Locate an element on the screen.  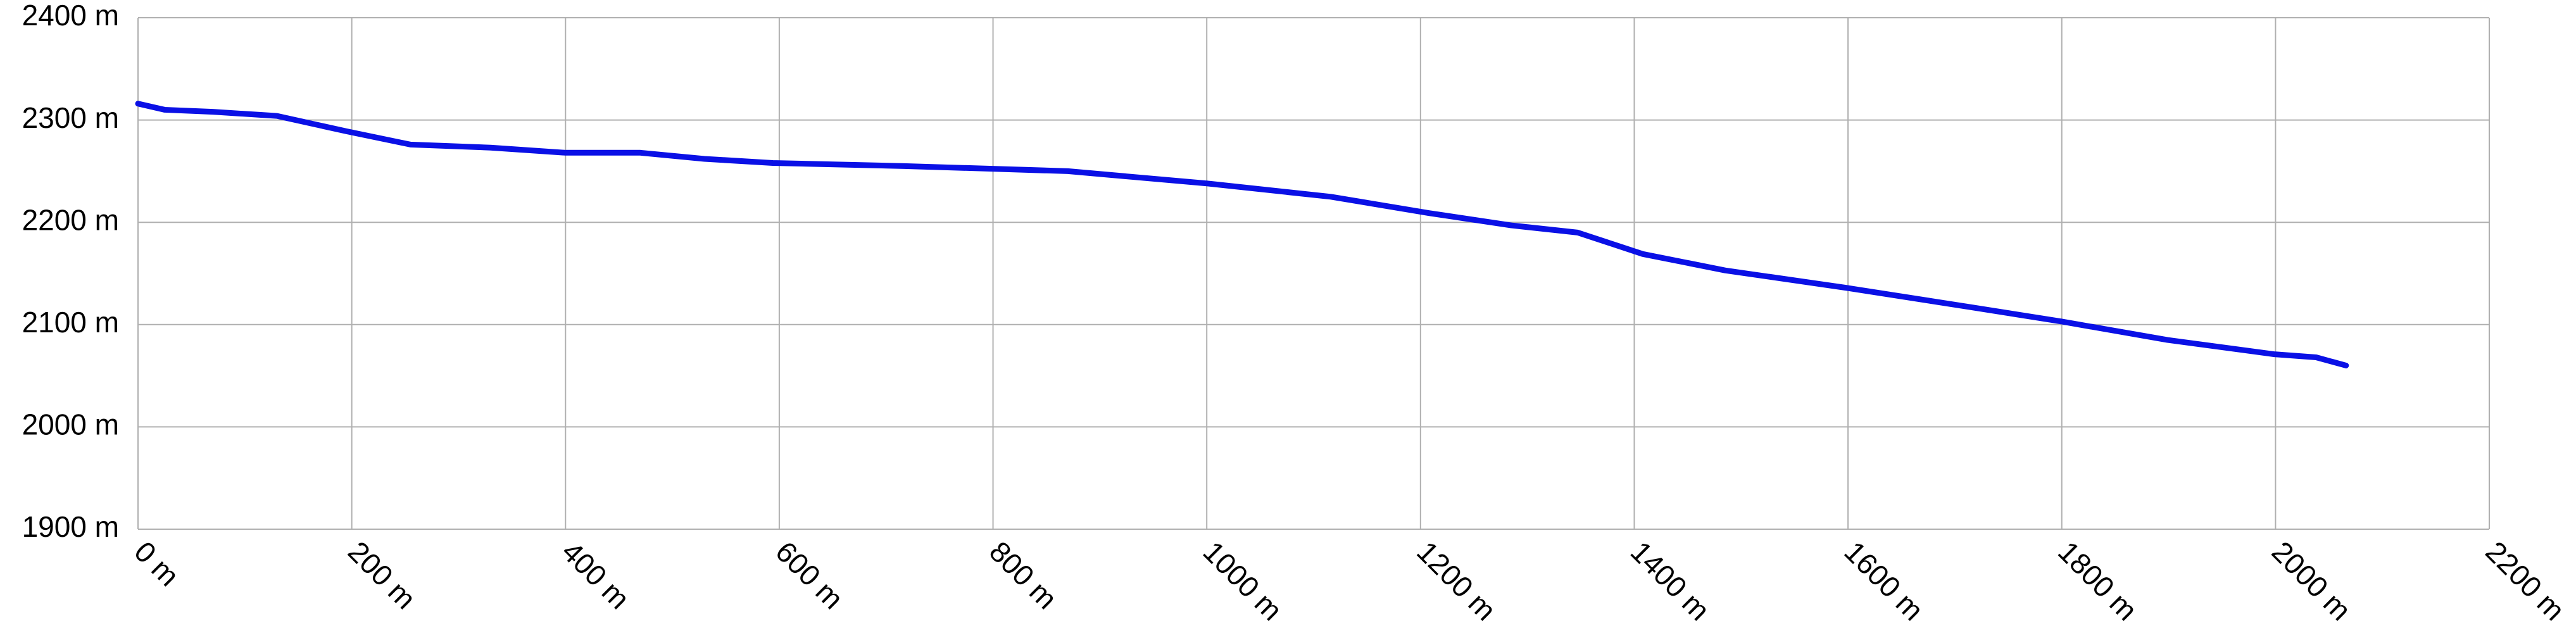
x-tick-label: 1400 m is located at coordinates (1670, 581).